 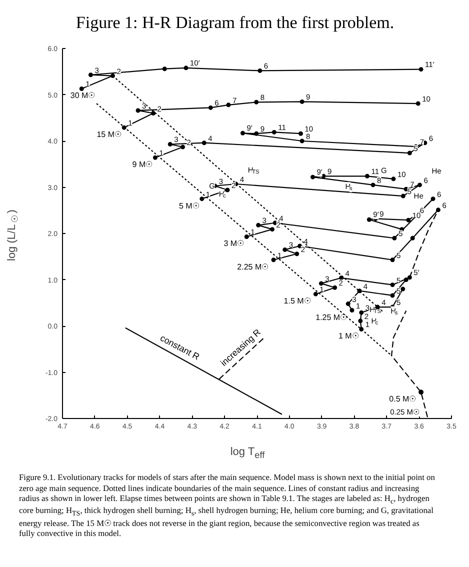 What do you see at coordinates (348, 336) in the screenshot?
I see `series-label: 1 M☉` at bounding box center [348, 336].